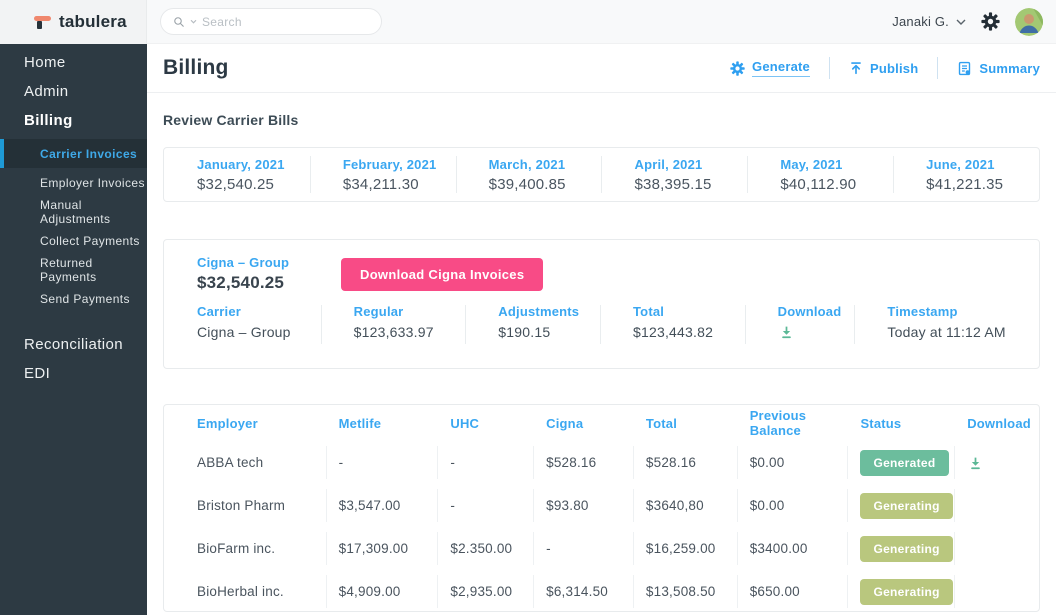  I want to click on generate-button: Generate, so click(770, 68).